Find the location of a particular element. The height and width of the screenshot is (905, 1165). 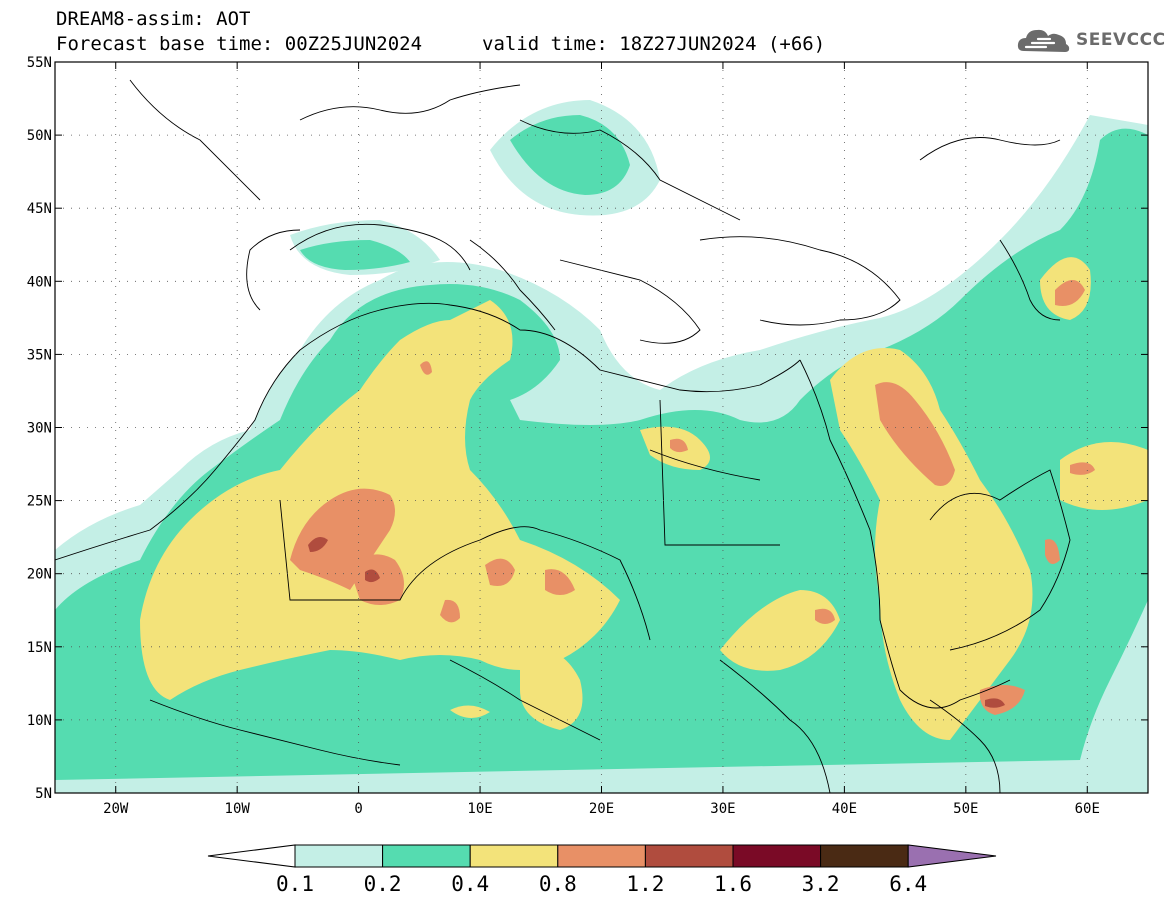

lon-tick-label: 50E is located at coordinates (965, 809).